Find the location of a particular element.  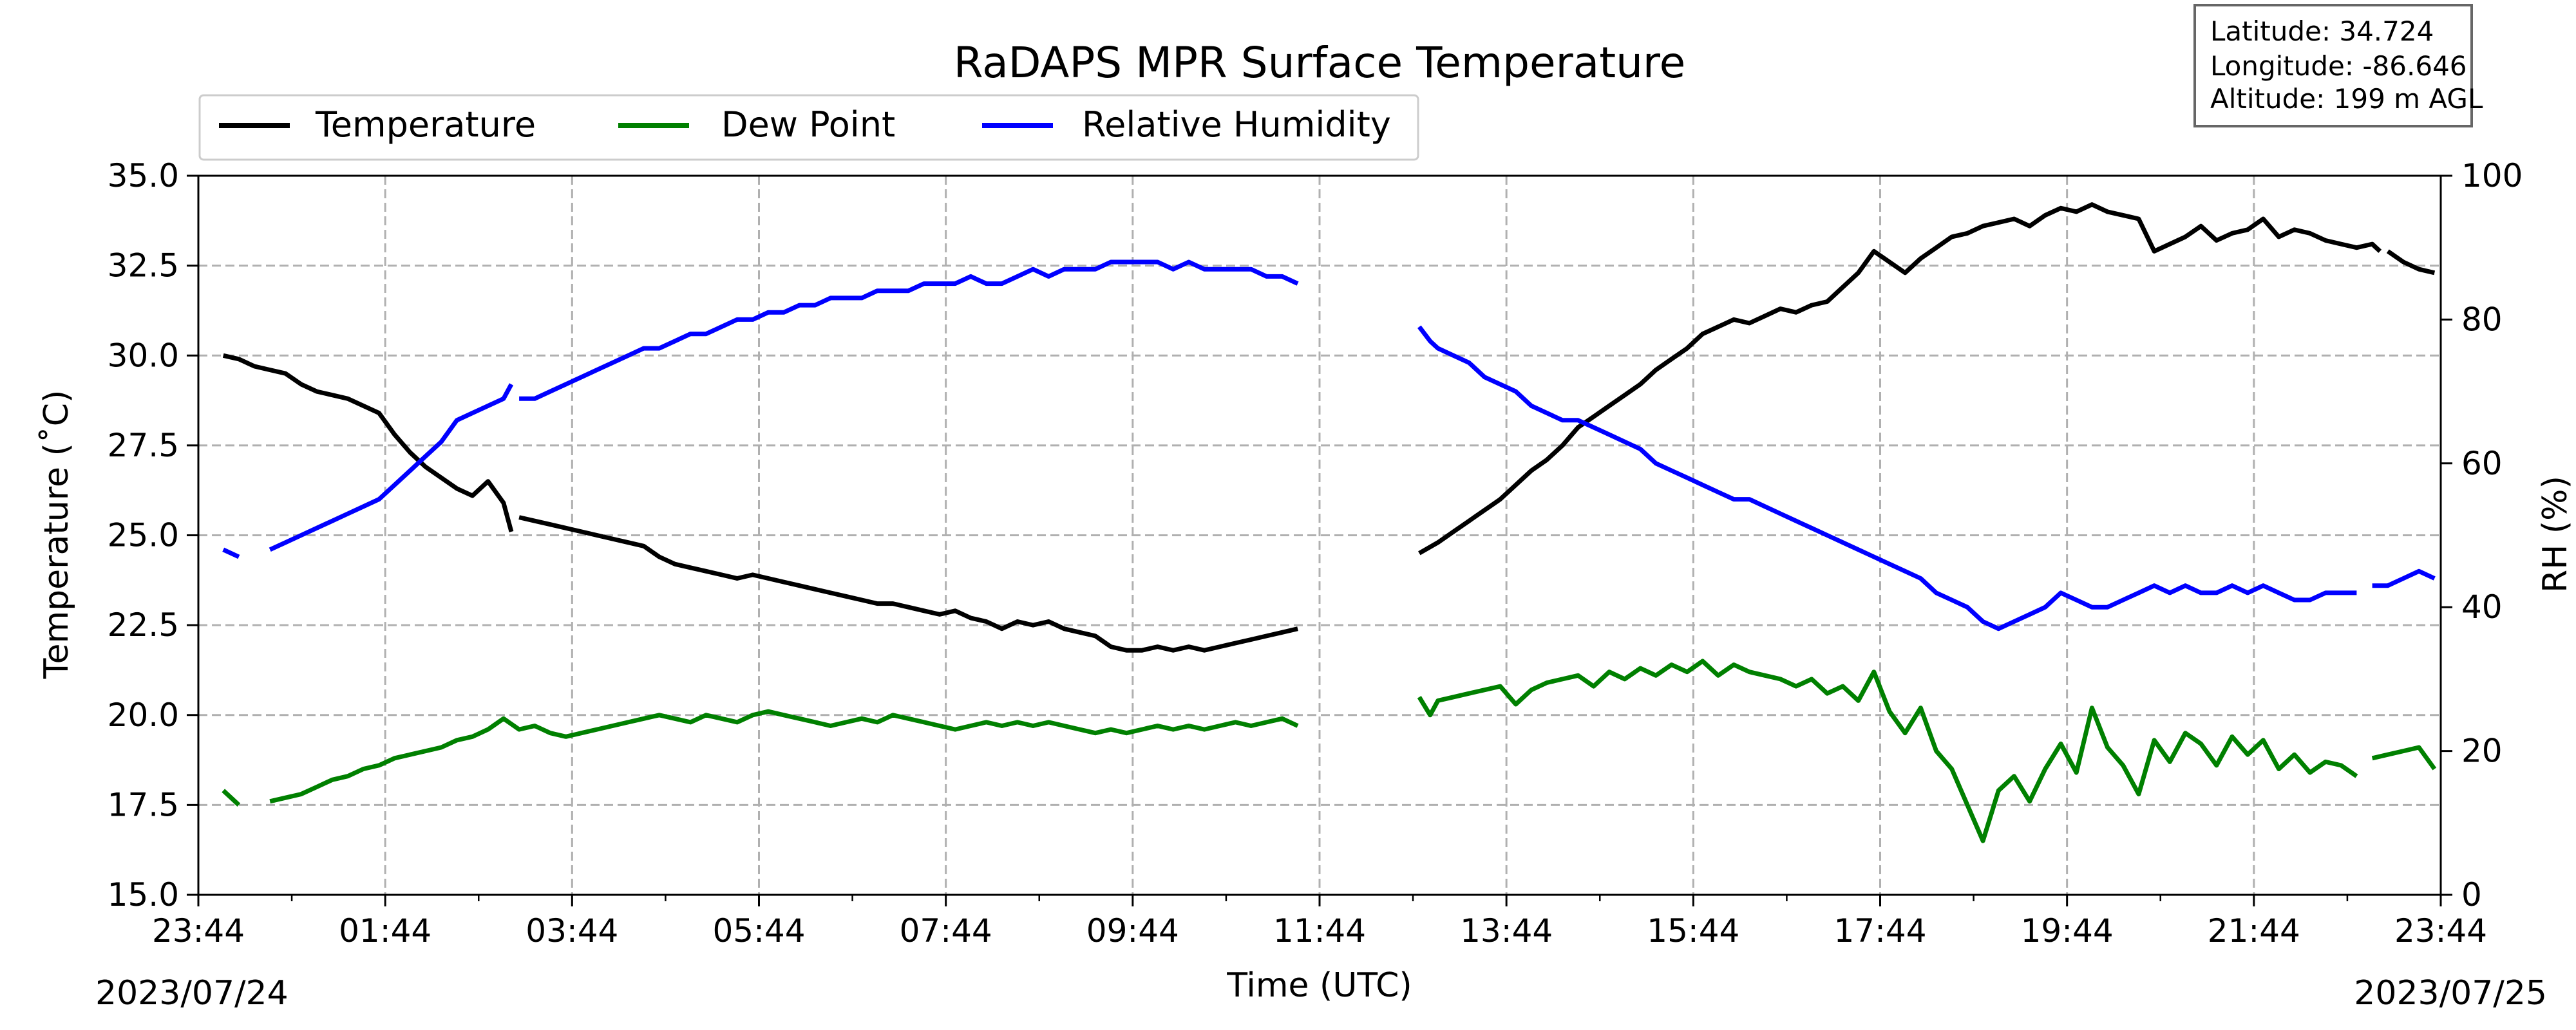

y2-tick-label: 20 is located at coordinates (2482, 752).